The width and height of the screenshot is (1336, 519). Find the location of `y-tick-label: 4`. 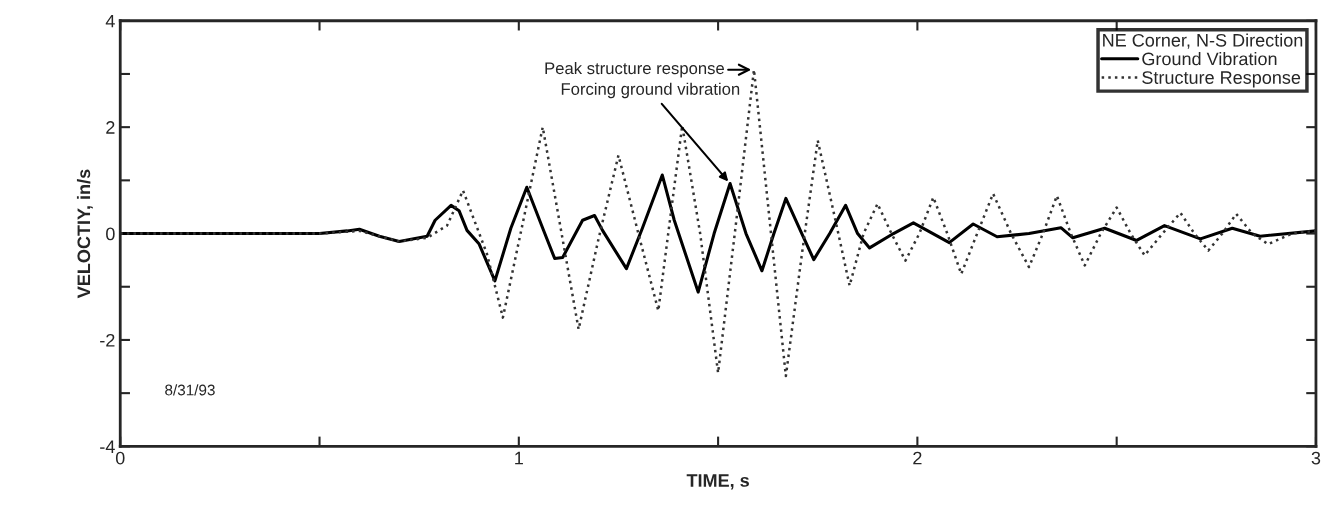

y-tick-label: 4 is located at coordinates (110, 21).